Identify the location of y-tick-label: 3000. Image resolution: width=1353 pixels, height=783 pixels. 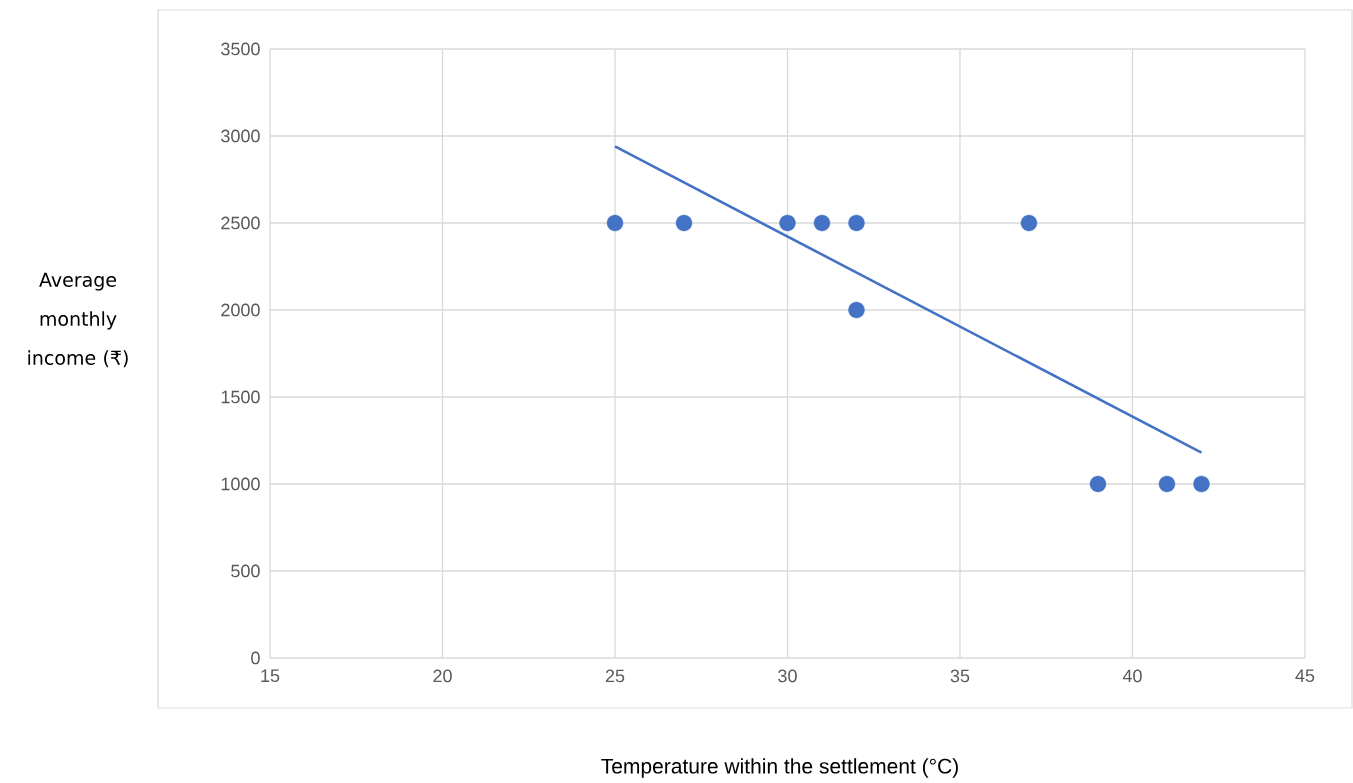
(240, 136).